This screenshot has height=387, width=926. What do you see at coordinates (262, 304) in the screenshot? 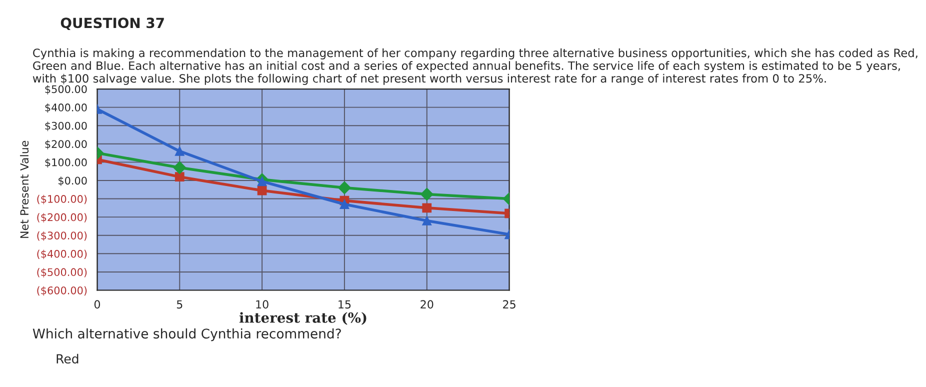
I see `x-tick-label: 10` at bounding box center [262, 304].